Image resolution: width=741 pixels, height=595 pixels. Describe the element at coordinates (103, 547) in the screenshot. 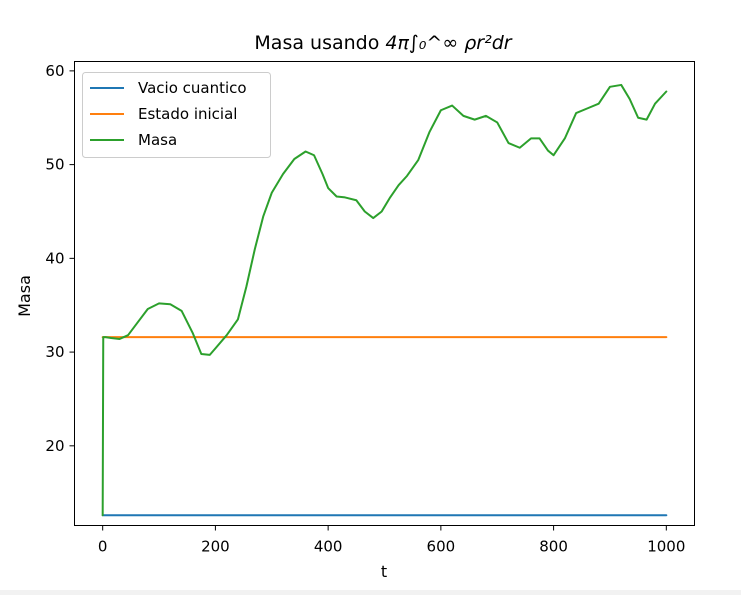

I see `x-tick-label: 0` at that location.